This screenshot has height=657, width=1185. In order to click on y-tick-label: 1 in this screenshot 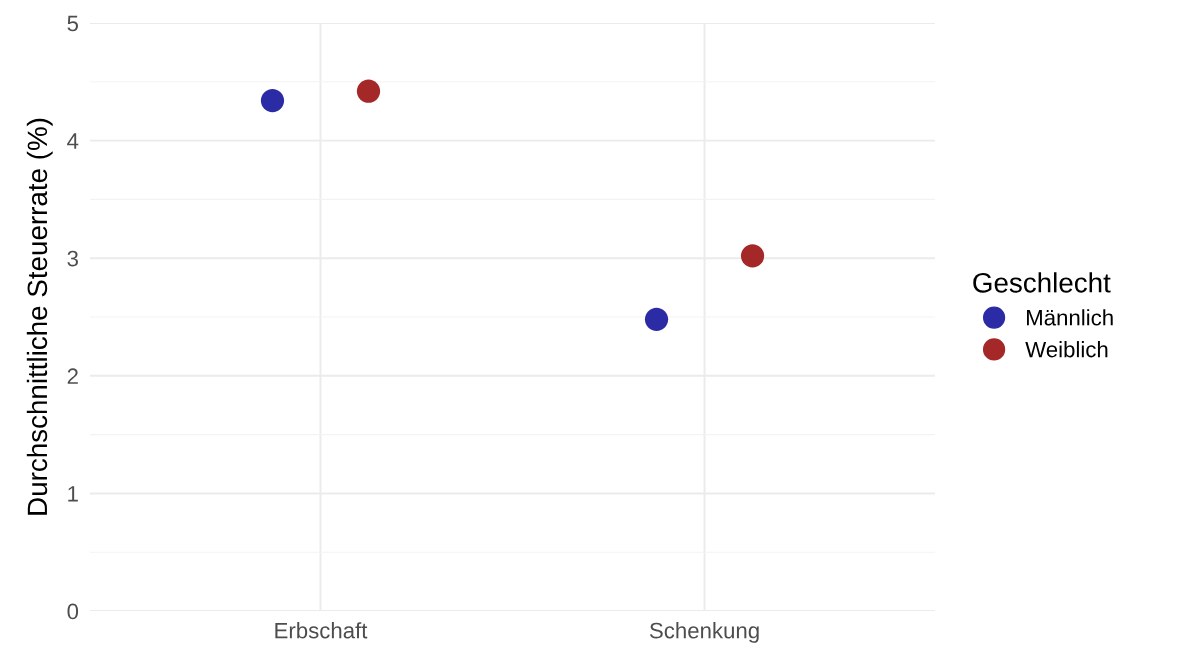, I will do `click(73, 494)`.